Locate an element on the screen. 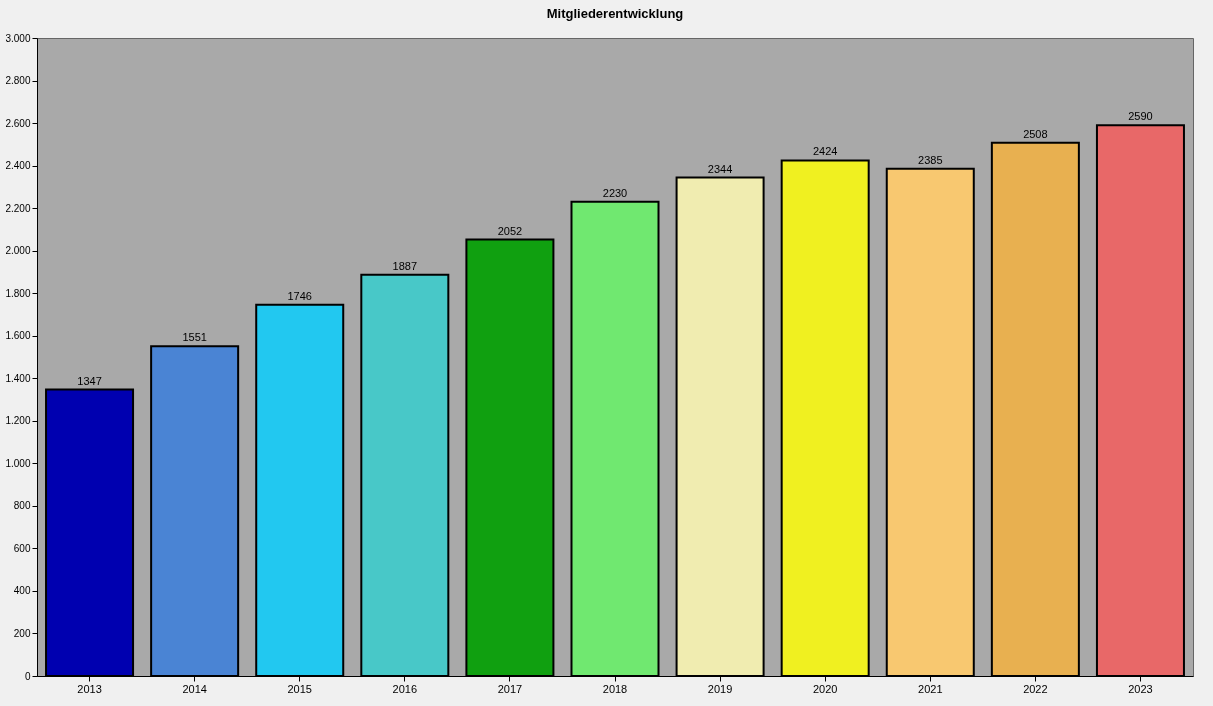 The width and height of the screenshot is (1213, 706). x-tick-label: 2020 is located at coordinates (825, 688).